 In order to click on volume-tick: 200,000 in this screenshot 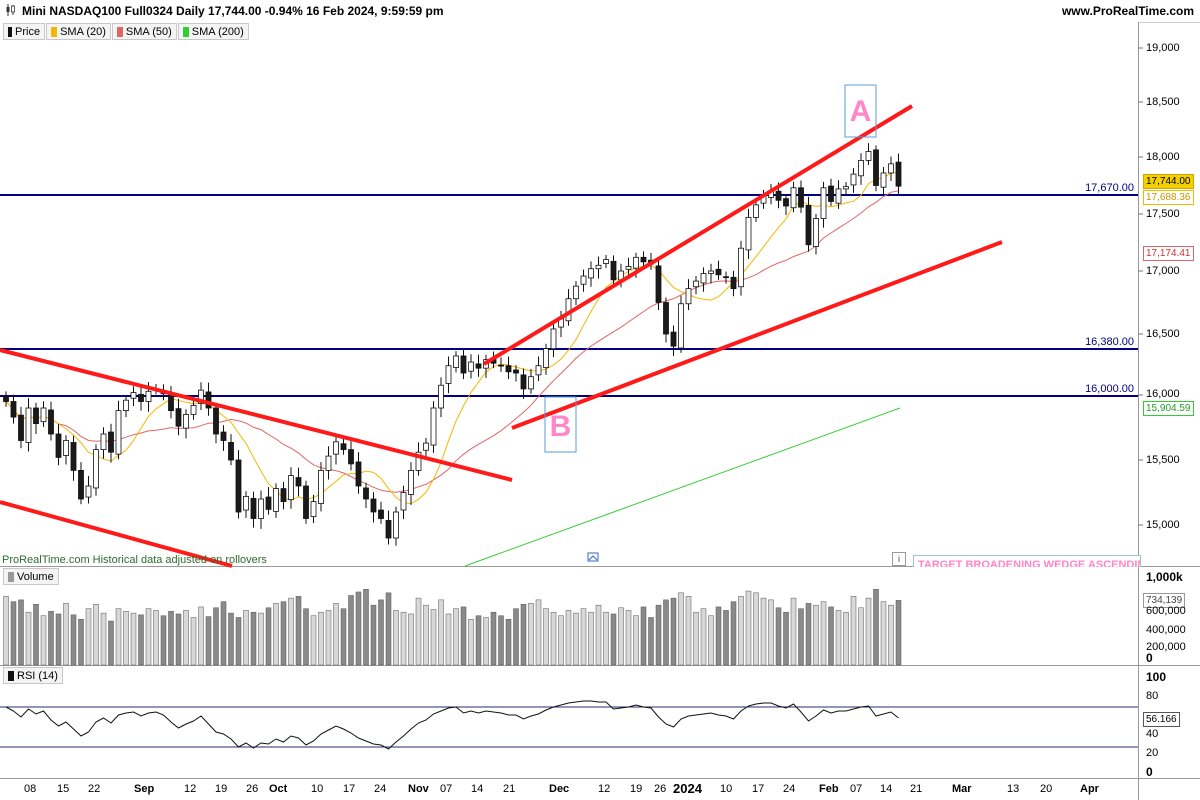, I will do `click(1166, 647)`.